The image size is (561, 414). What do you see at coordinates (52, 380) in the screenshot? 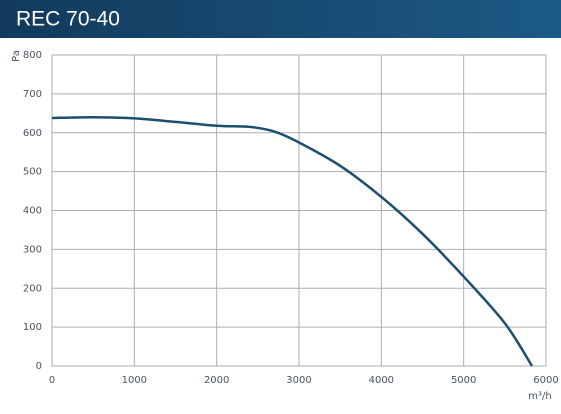
I see `x-tick-label: 0` at bounding box center [52, 380].